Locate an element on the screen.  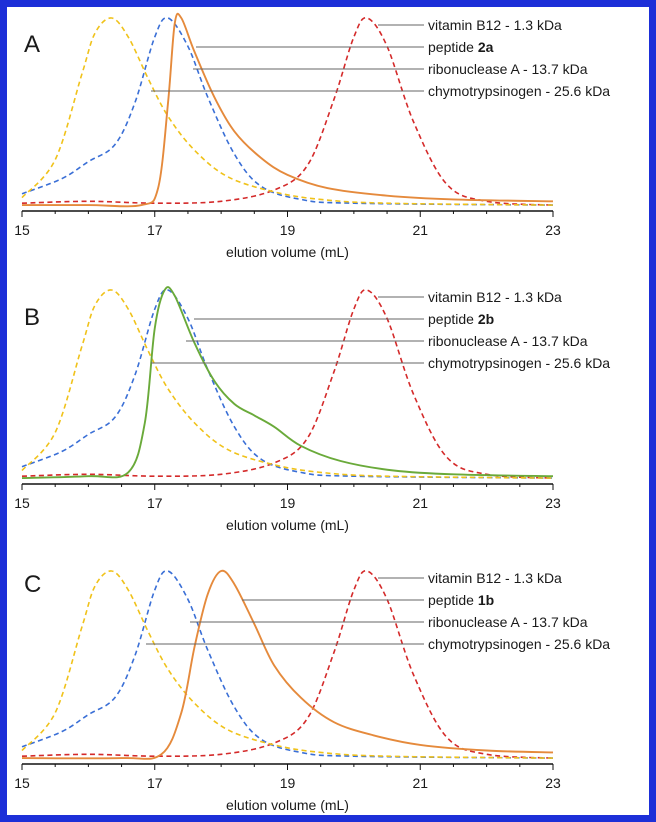
legend-label: peptide 2a is located at coordinates (461, 47).